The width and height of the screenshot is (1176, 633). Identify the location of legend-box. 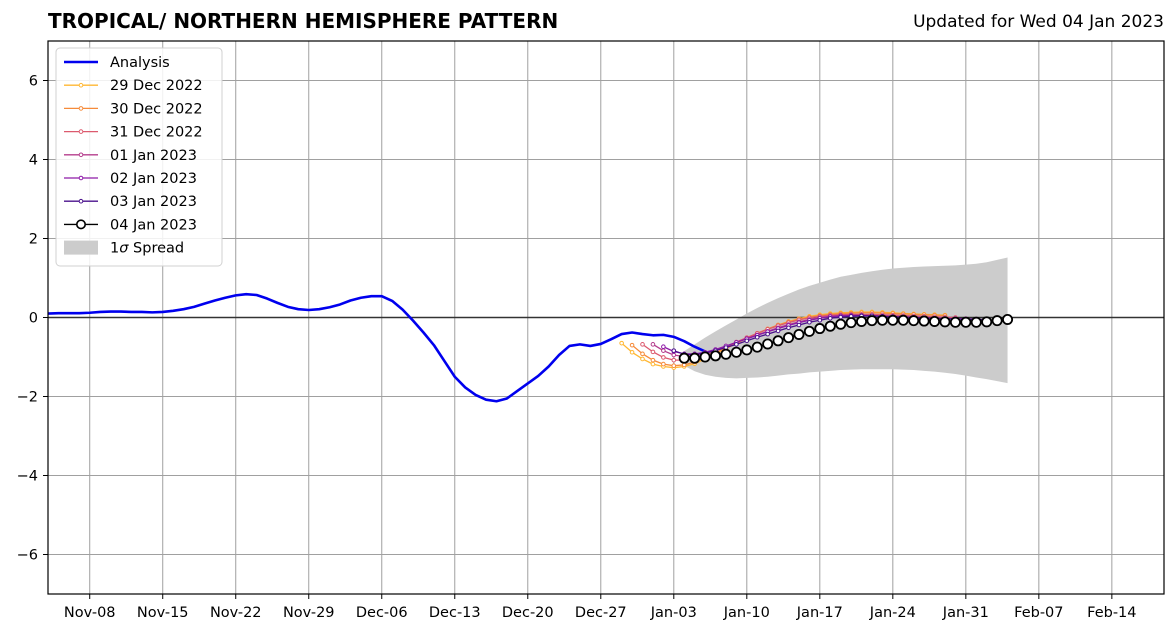
(139, 157).